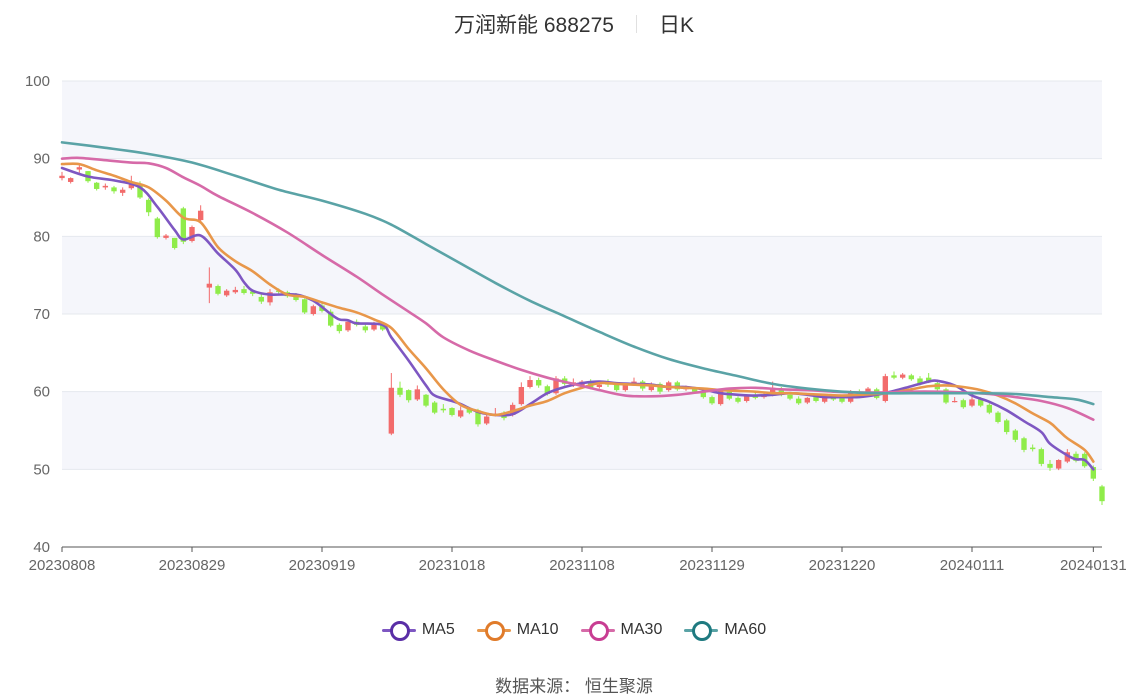 The image size is (1148, 699). Describe the element at coordinates (1093, 565) in the screenshot. I see `x-tick-label: 20240131` at that location.